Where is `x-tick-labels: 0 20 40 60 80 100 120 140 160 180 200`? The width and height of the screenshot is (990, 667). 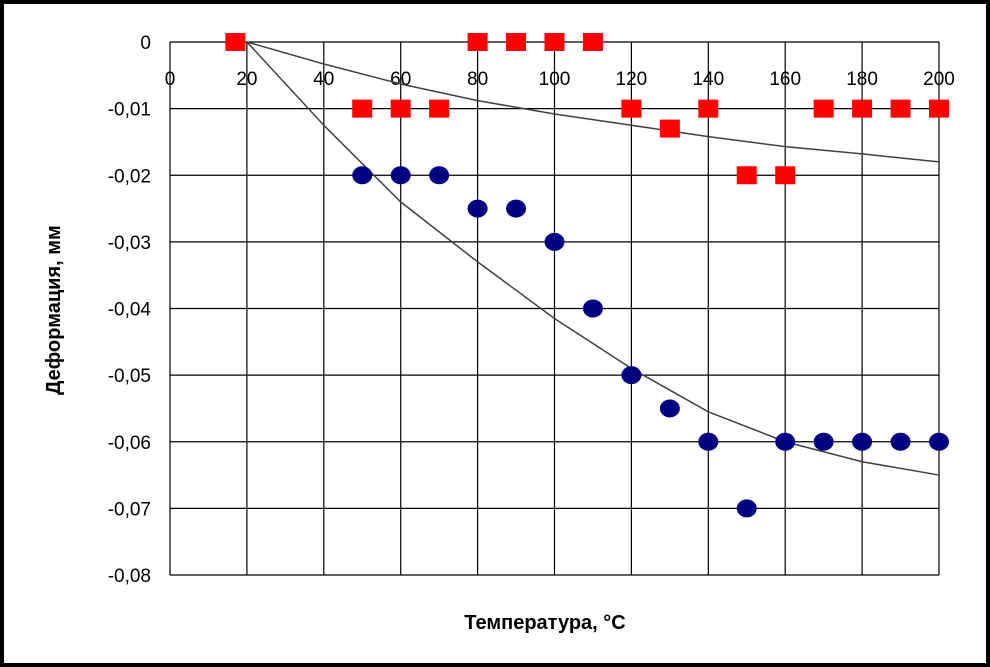
x-tick-labels: 0 20 40 60 80 100 120 140 160 180 200 is located at coordinates (560, 79).